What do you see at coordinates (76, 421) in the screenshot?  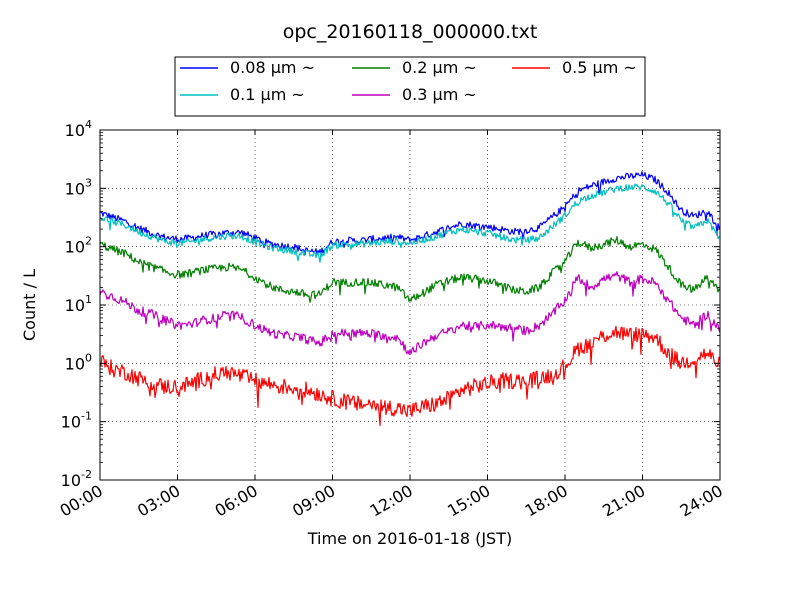 I see `y-tick-label: 10⁻¹` at bounding box center [76, 421].